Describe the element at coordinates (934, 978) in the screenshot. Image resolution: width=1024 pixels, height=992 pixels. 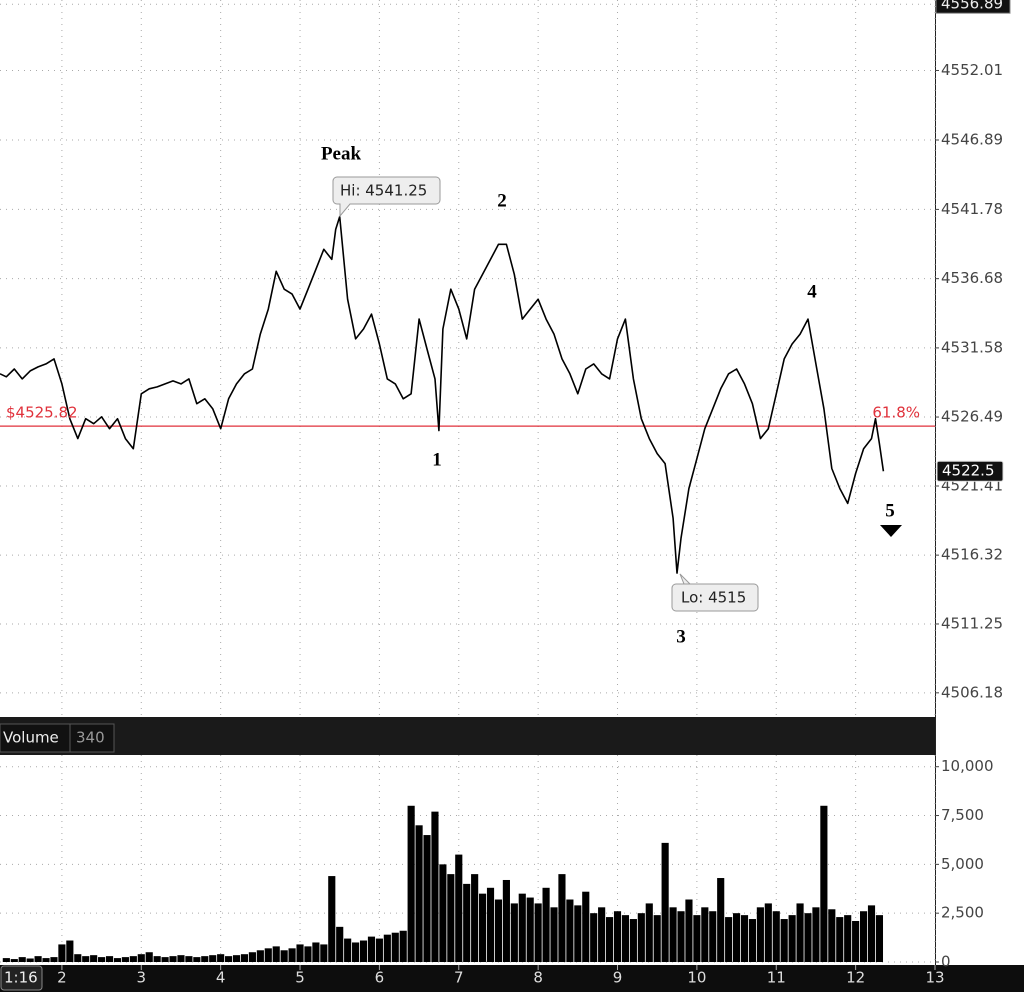
I see `x-tick-label: 13` at that location.